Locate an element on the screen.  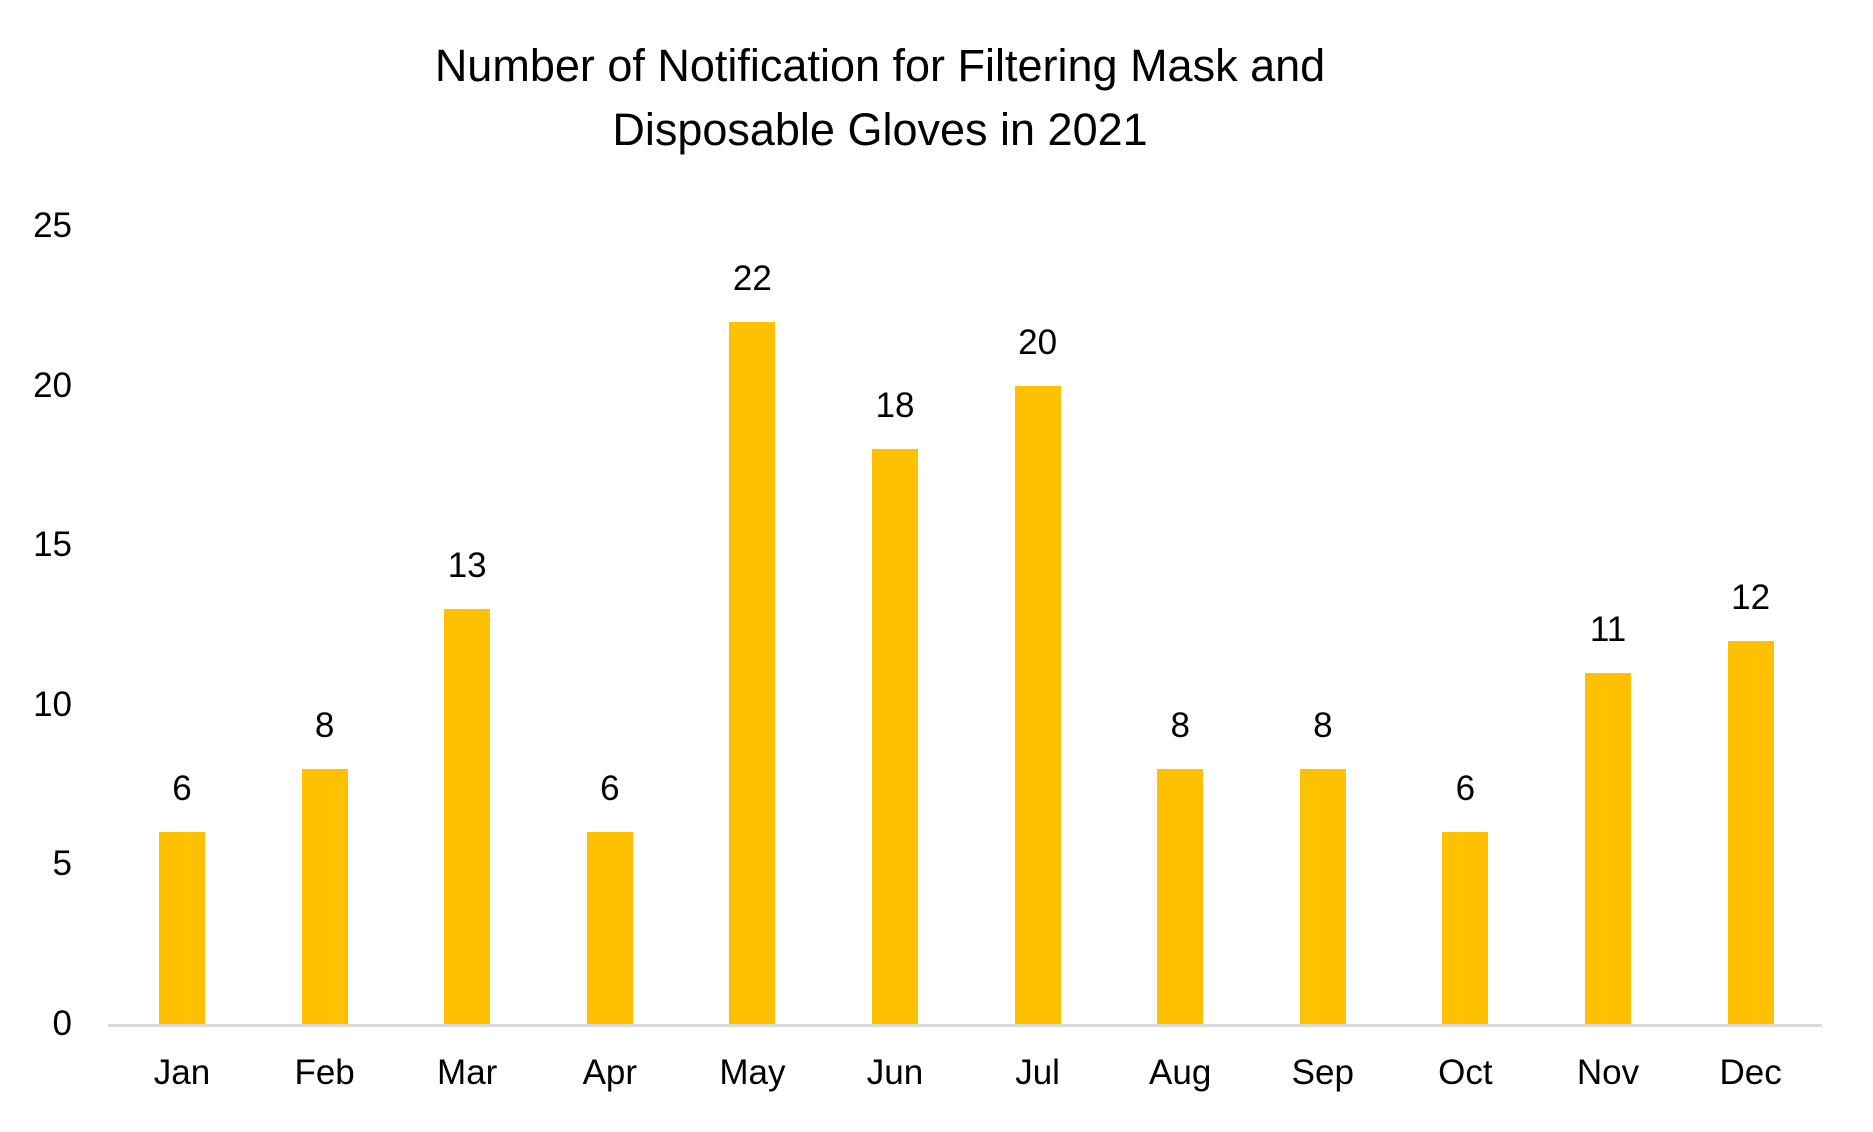
x-tick-label: Jun is located at coordinates (895, 1072).